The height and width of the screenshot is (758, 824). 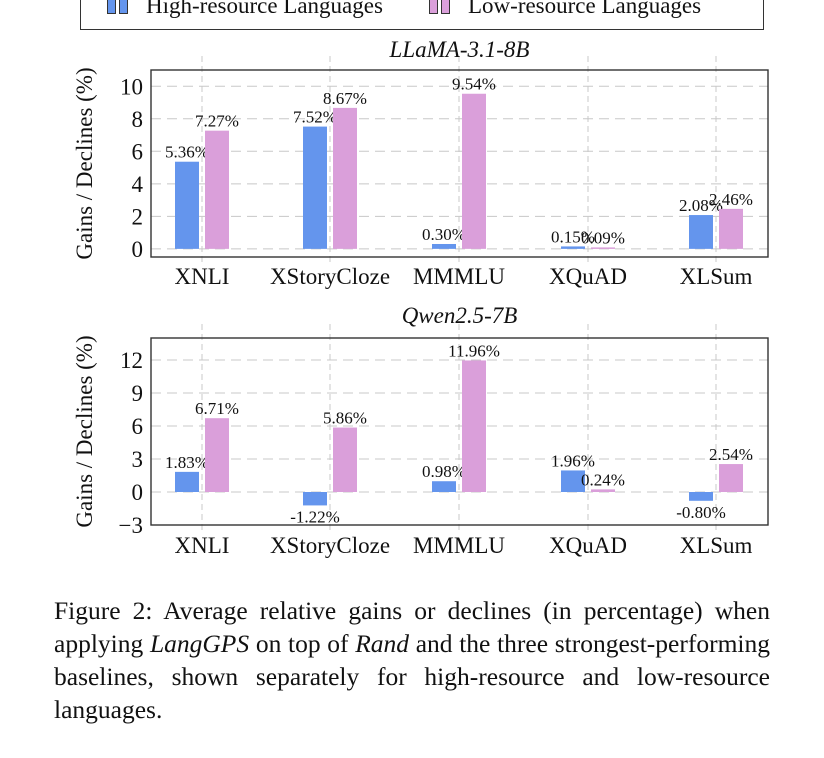 I want to click on y-tick-label-llama: 4, so click(x=138, y=184).